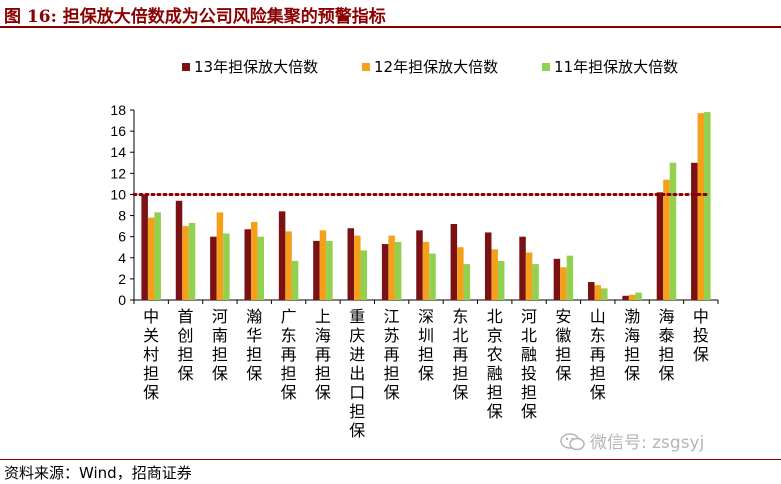 The image size is (781, 484). What do you see at coordinates (390, 13) in the screenshot?
I see `title-bar: 图 16: 担保放大倍数成为公司风险集聚的预警指标` at bounding box center [390, 13].